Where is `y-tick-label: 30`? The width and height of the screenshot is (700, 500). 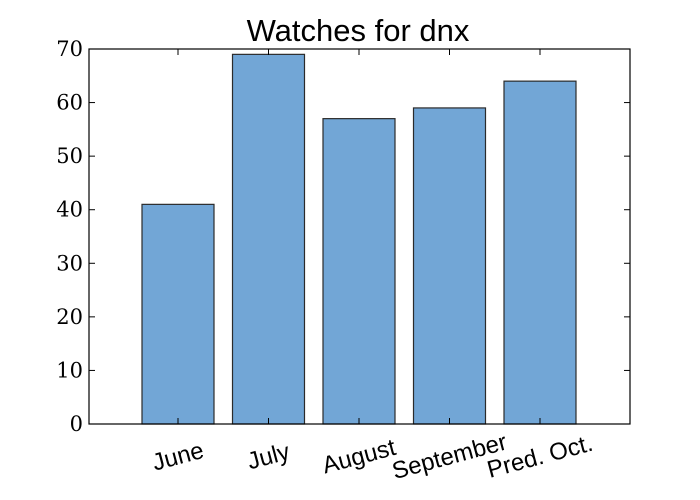 y-tick-label: 30 is located at coordinates (69, 263).